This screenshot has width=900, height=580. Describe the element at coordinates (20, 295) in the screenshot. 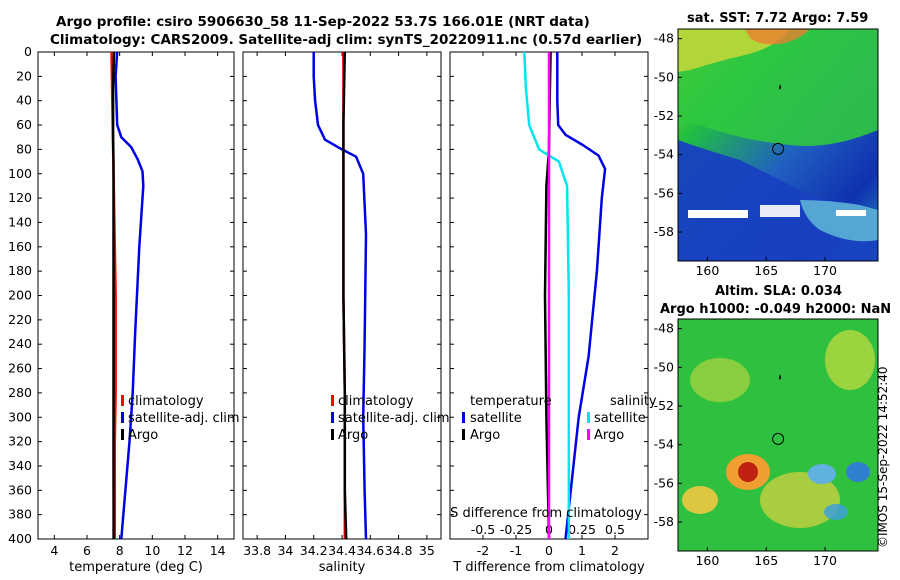

I see `y-tick-label: 200` at that location.